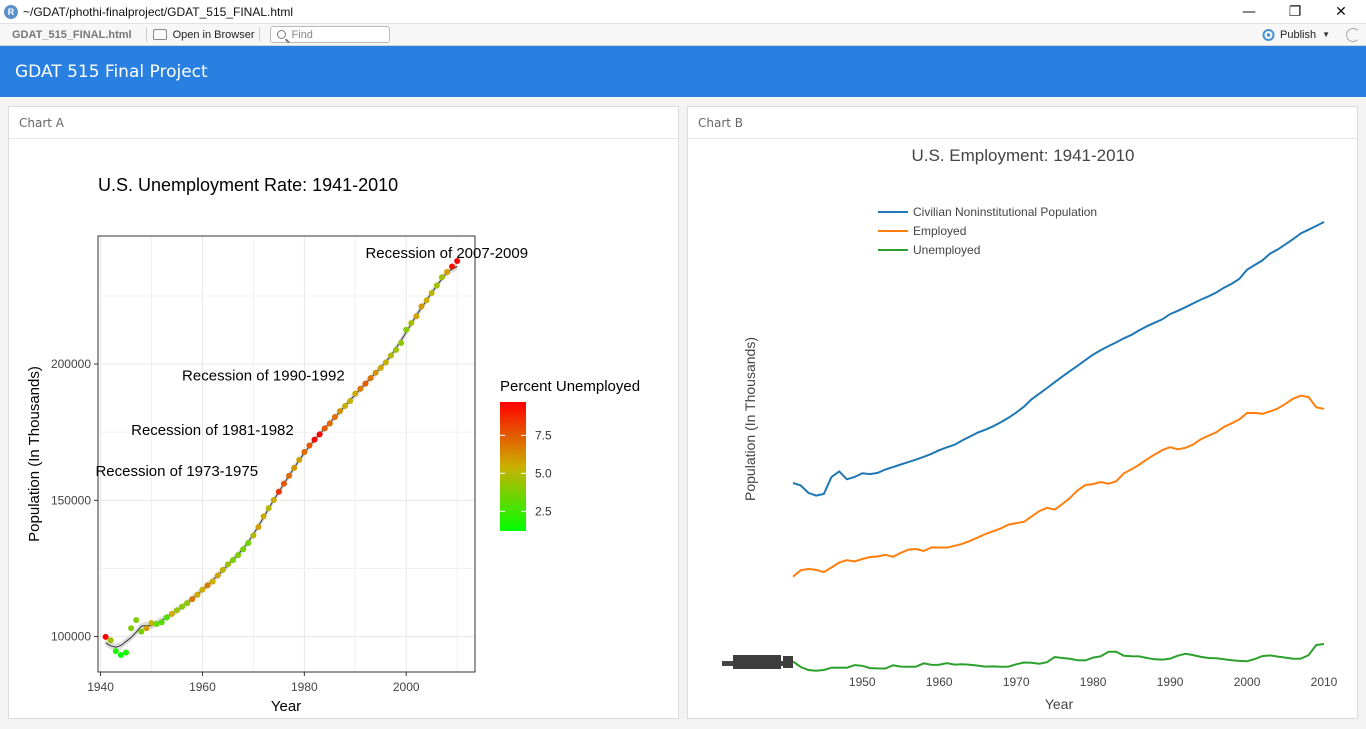  I want to click on publish-button: Publish ▼, so click(1295, 34).